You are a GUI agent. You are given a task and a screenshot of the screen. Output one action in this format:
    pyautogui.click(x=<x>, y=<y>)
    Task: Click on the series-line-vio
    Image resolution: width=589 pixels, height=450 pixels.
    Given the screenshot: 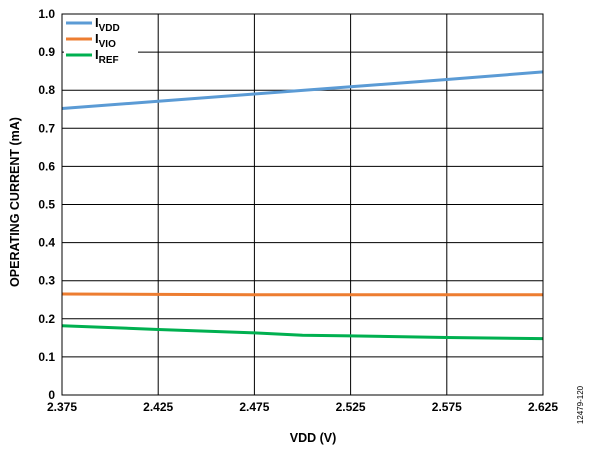 What is the action you would take?
    pyautogui.click(x=302, y=294)
    